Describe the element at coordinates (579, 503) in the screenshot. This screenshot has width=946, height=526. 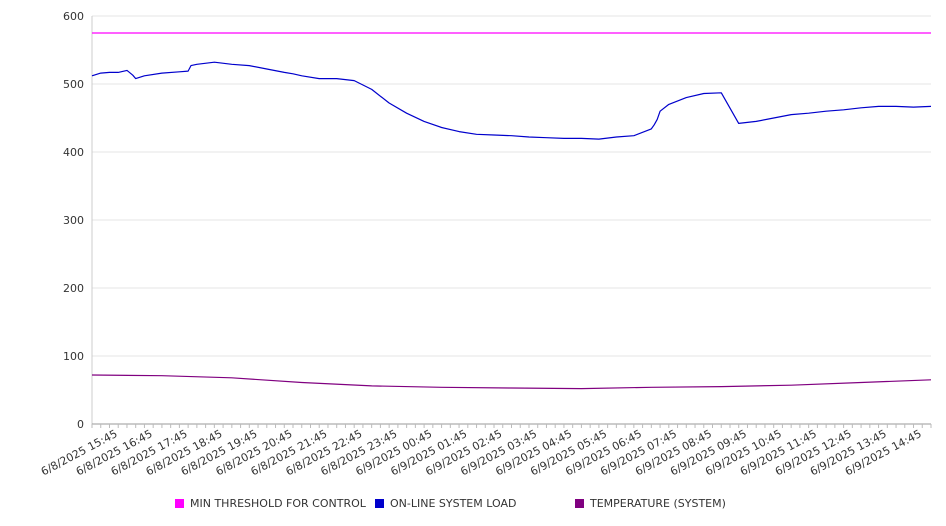
I see `legend-swatch-temperature` at that location.